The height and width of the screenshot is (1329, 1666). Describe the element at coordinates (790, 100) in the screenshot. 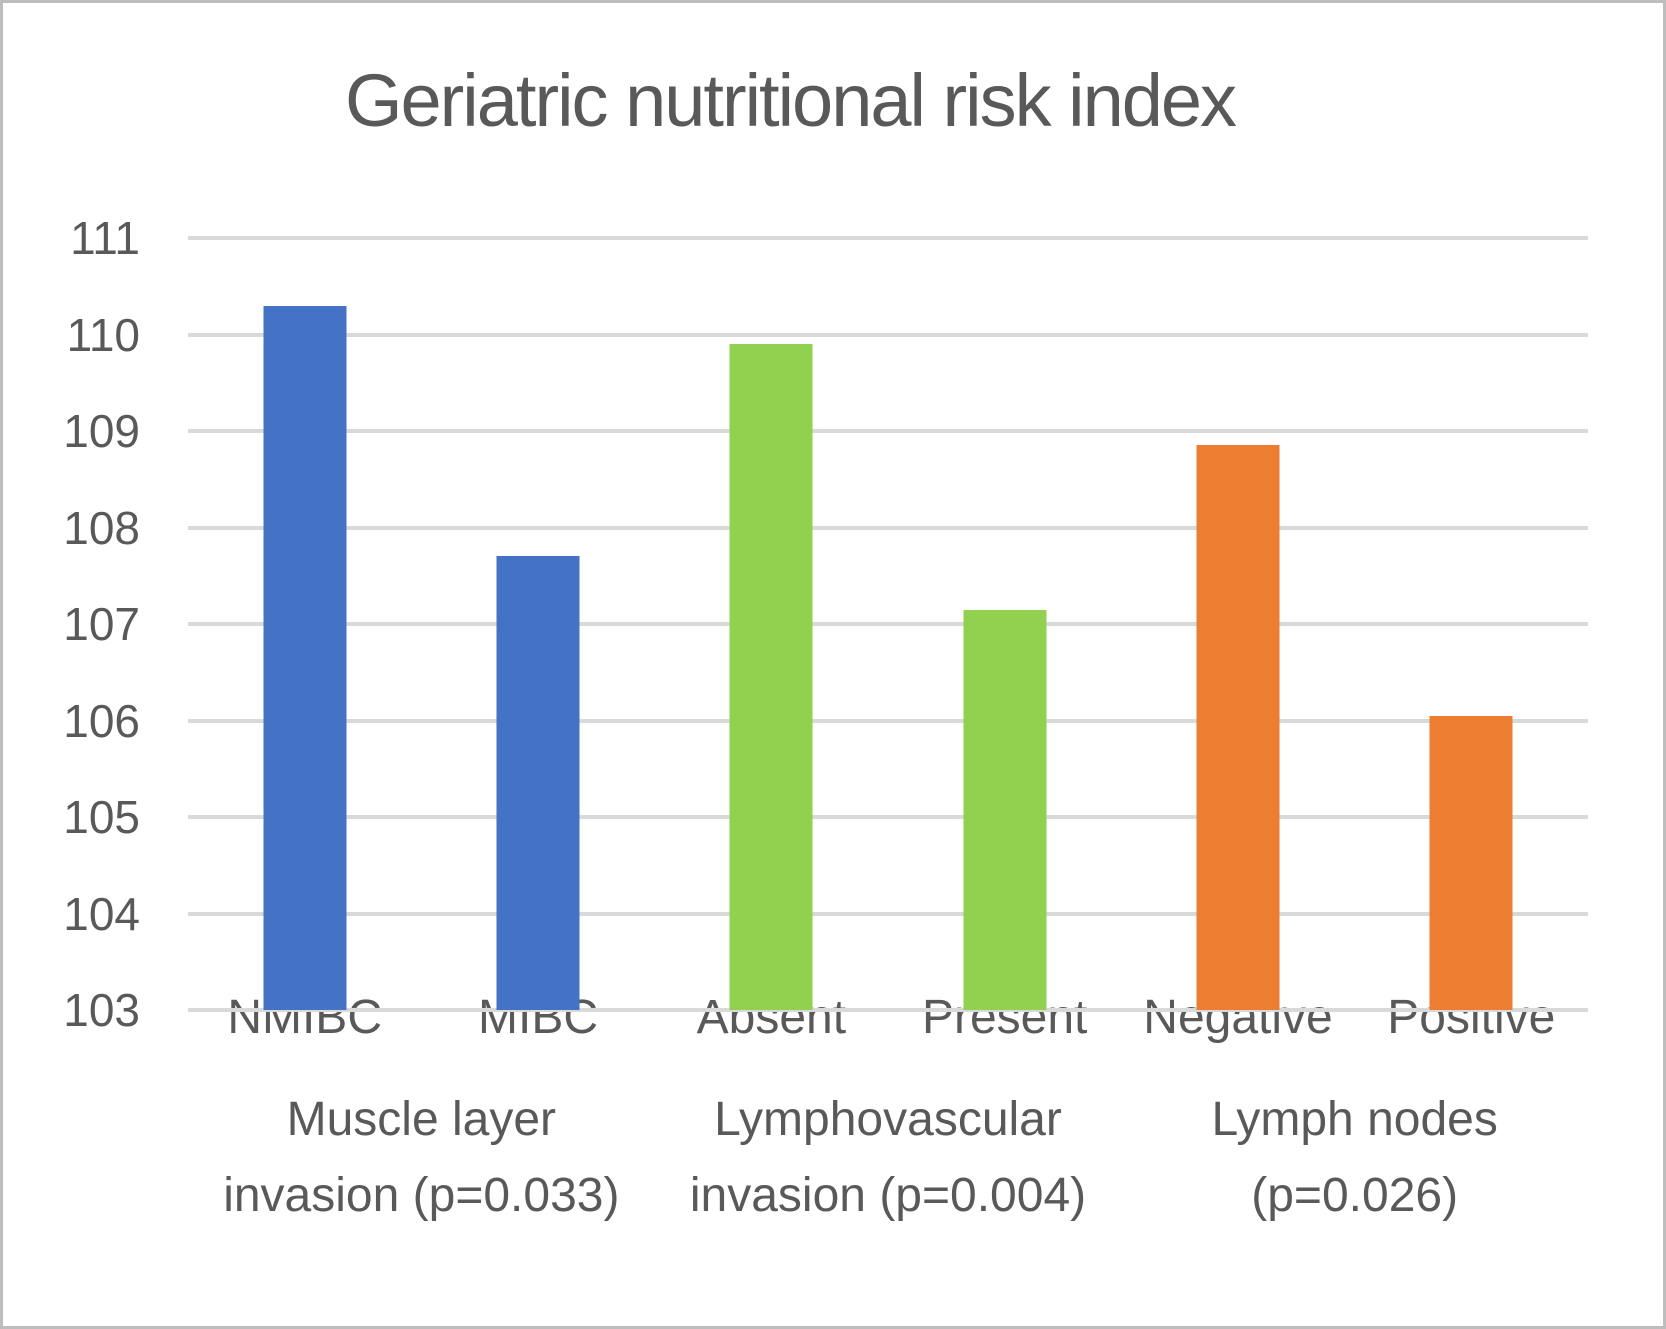

I see `chart-title: Geriatric nutritional risk index` at that location.